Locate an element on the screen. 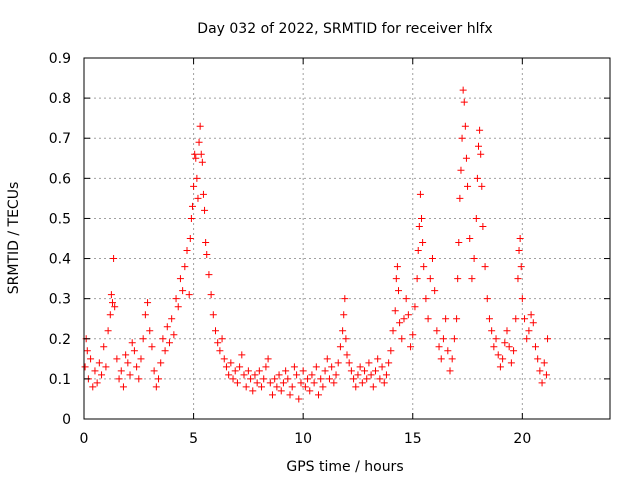 The width and height of the screenshot is (640, 480). x-tick-label: 5 is located at coordinates (193, 439).